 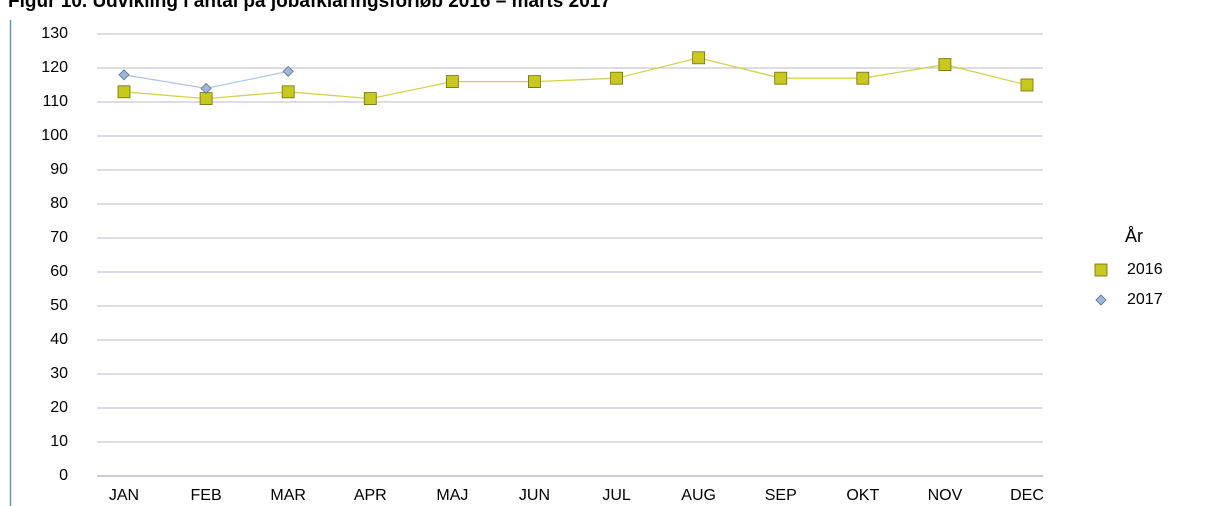 I want to click on x-tick-label: FEB, so click(x=206, y=495).